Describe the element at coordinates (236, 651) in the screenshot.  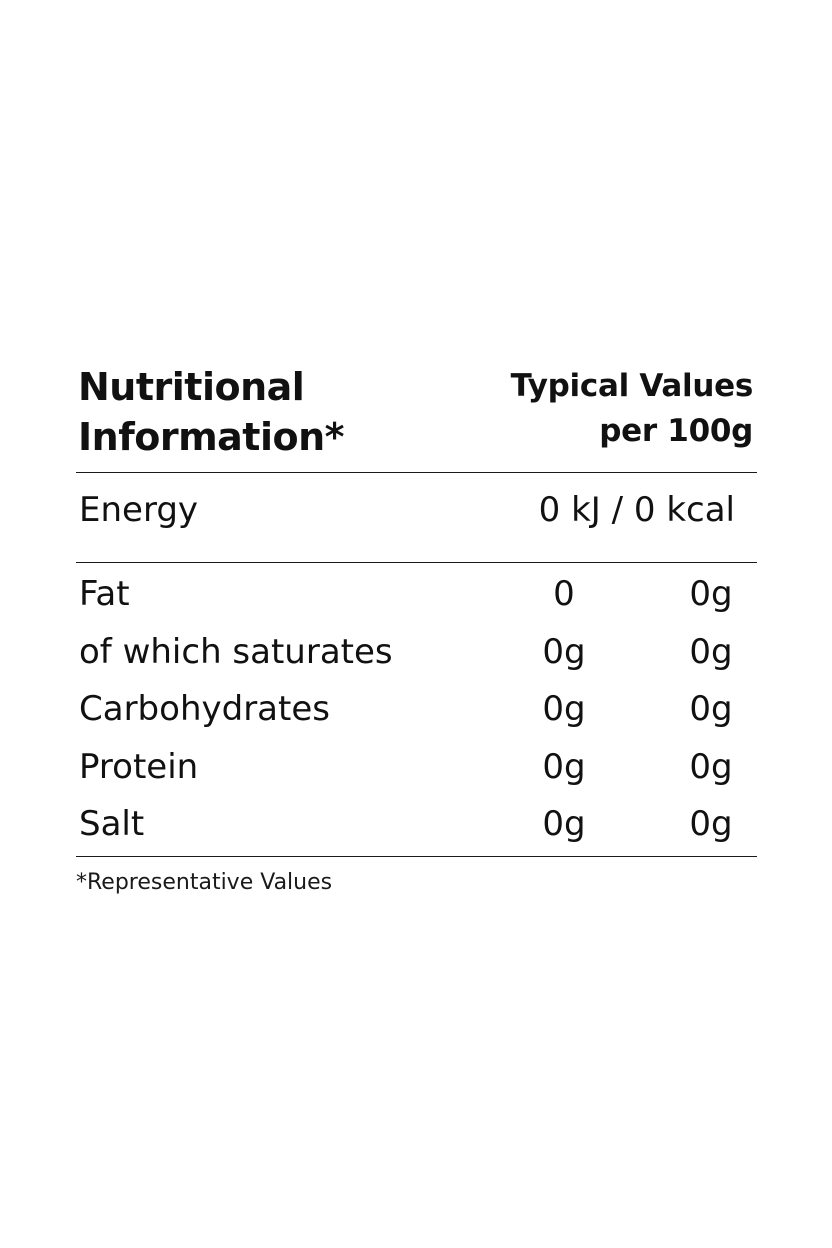
I see `nutrient-name: of which saturates` at that location.